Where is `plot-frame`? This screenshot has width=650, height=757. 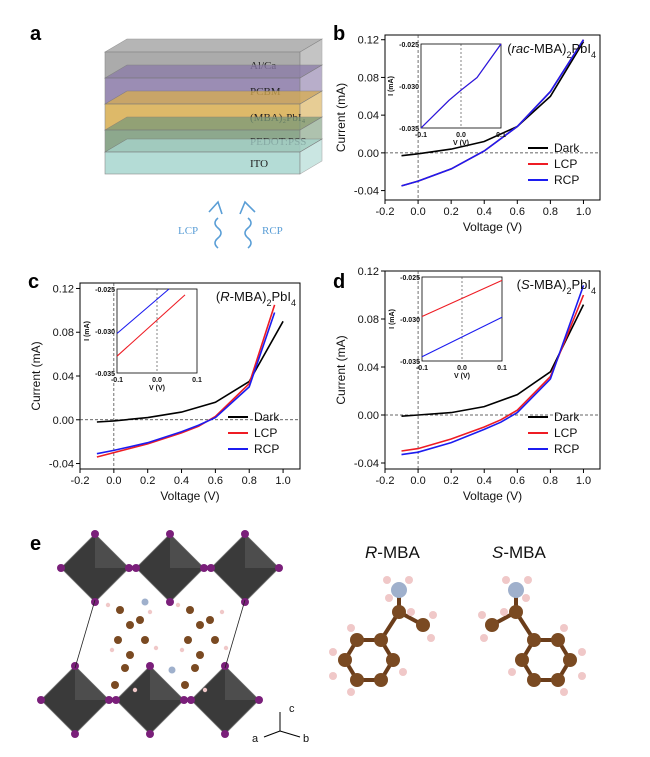
plot-frame is located at coordinates (492, 117).